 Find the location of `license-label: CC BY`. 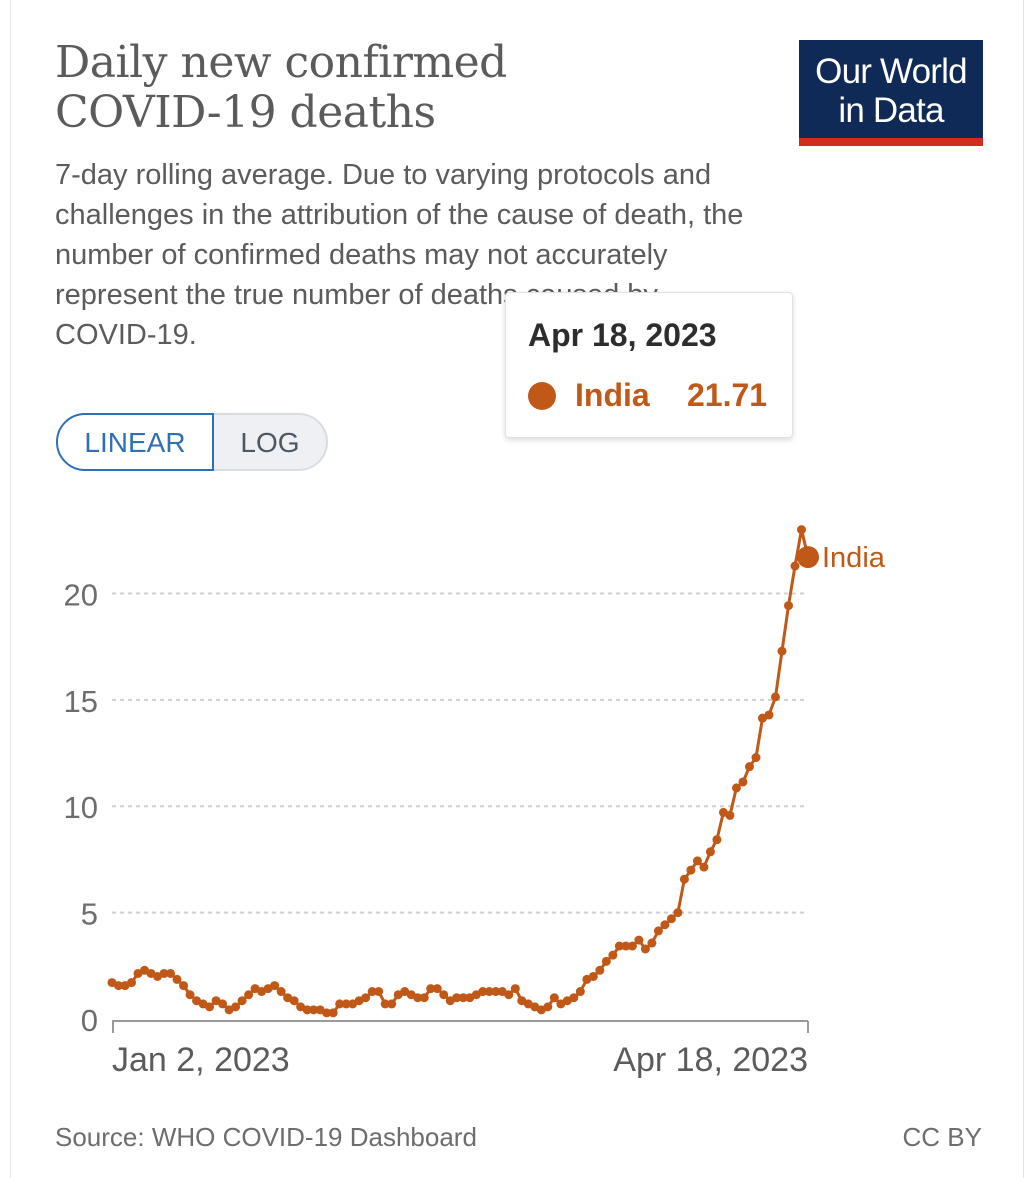

license-label: CC BY is located at coordinates (942, 1137).